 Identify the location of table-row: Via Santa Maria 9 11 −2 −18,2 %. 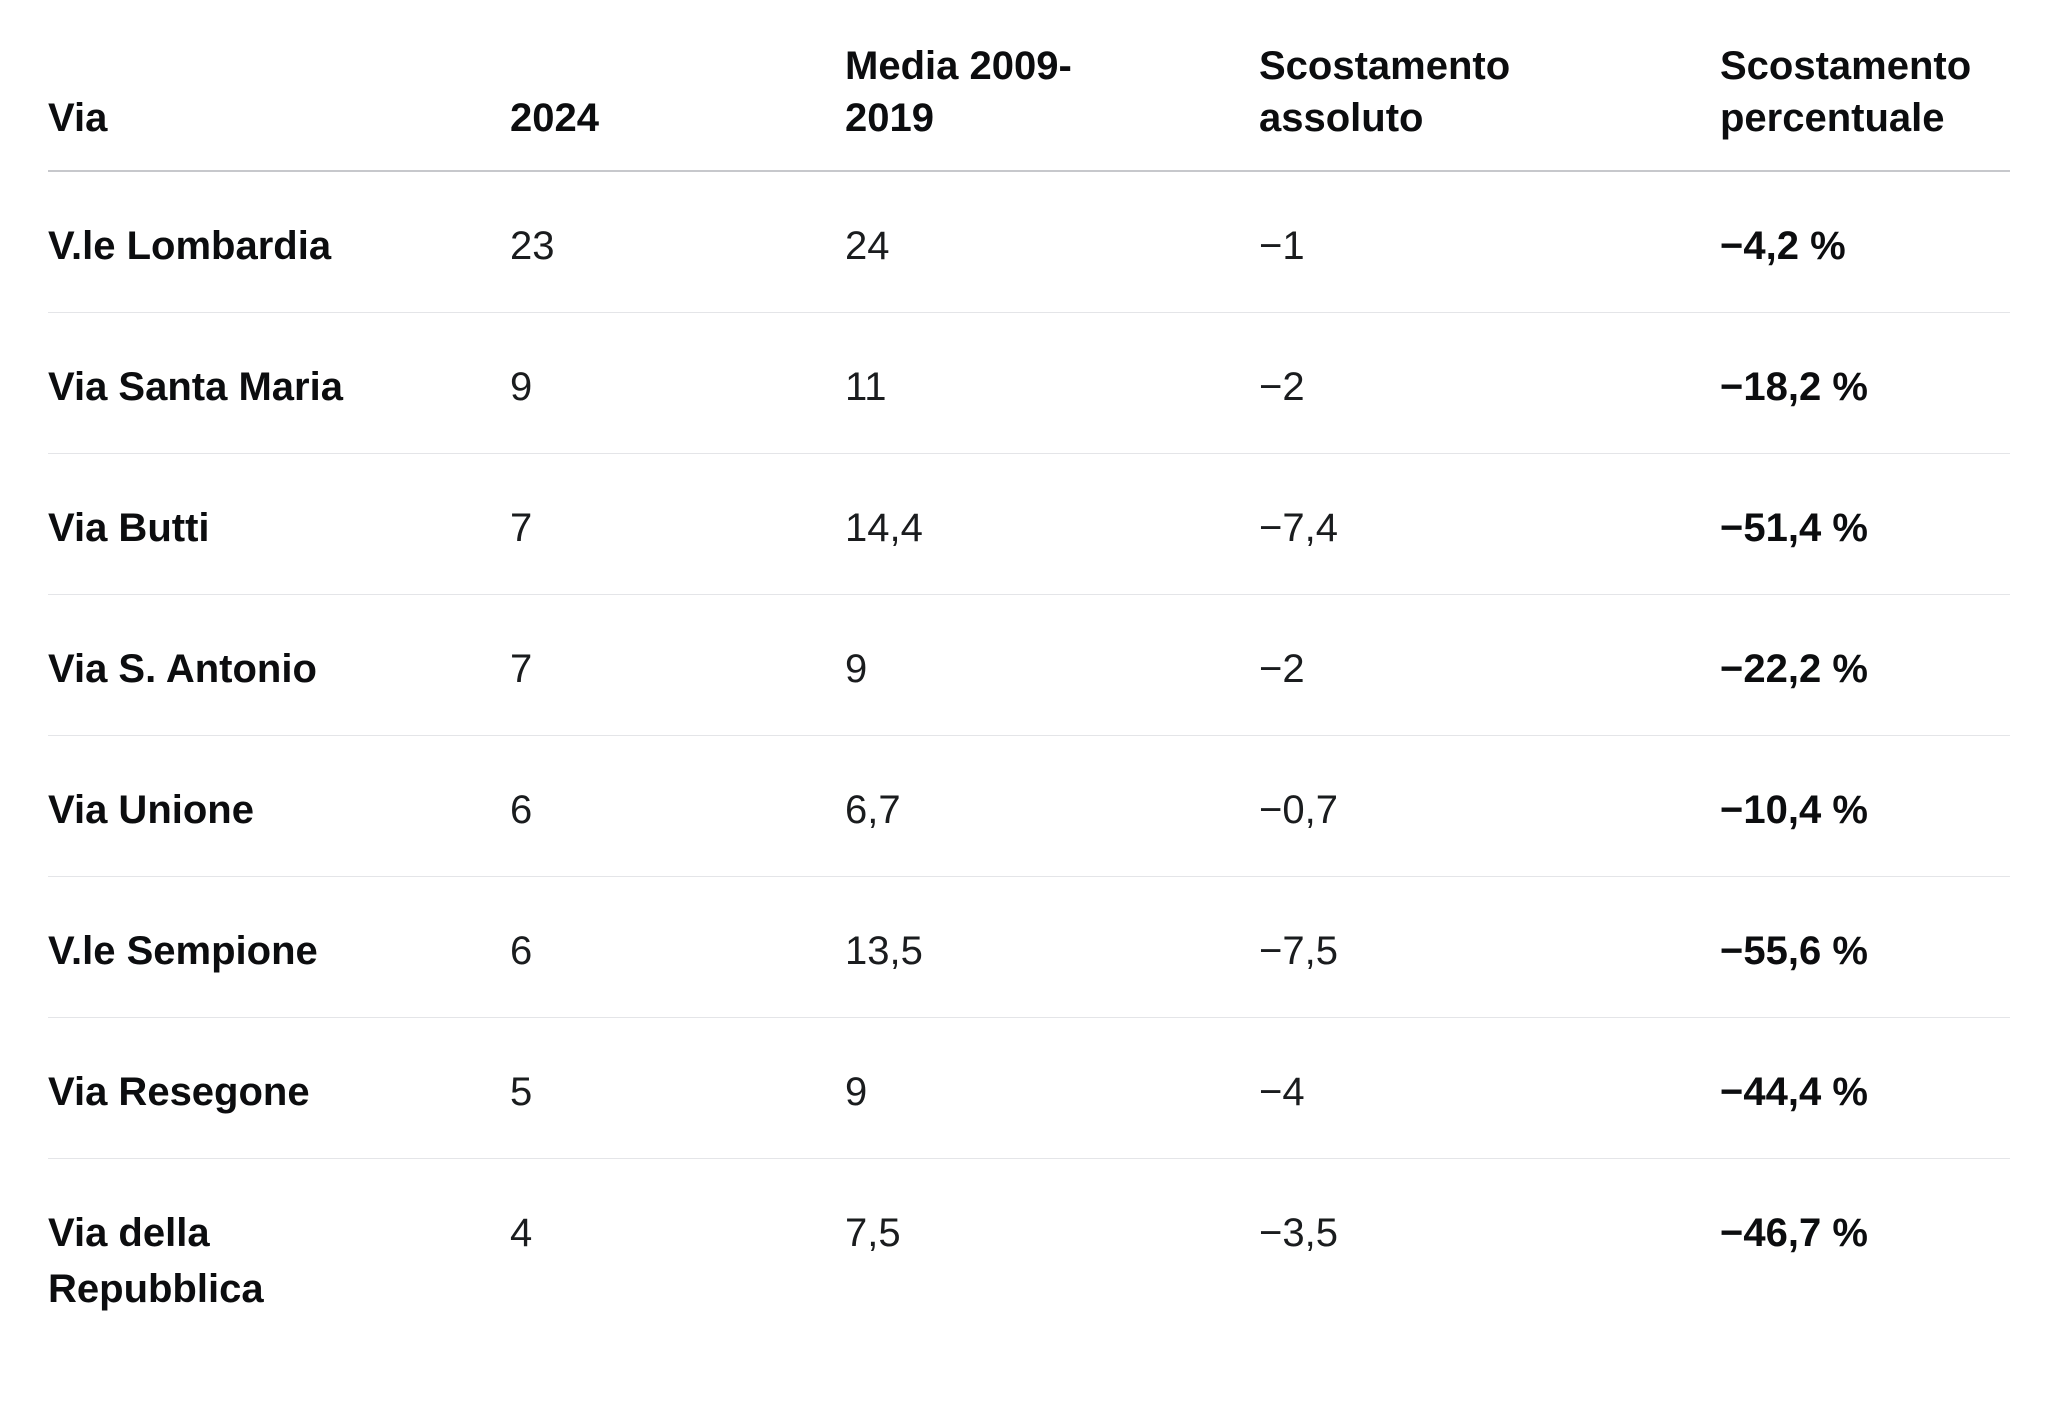
(1029, 383).